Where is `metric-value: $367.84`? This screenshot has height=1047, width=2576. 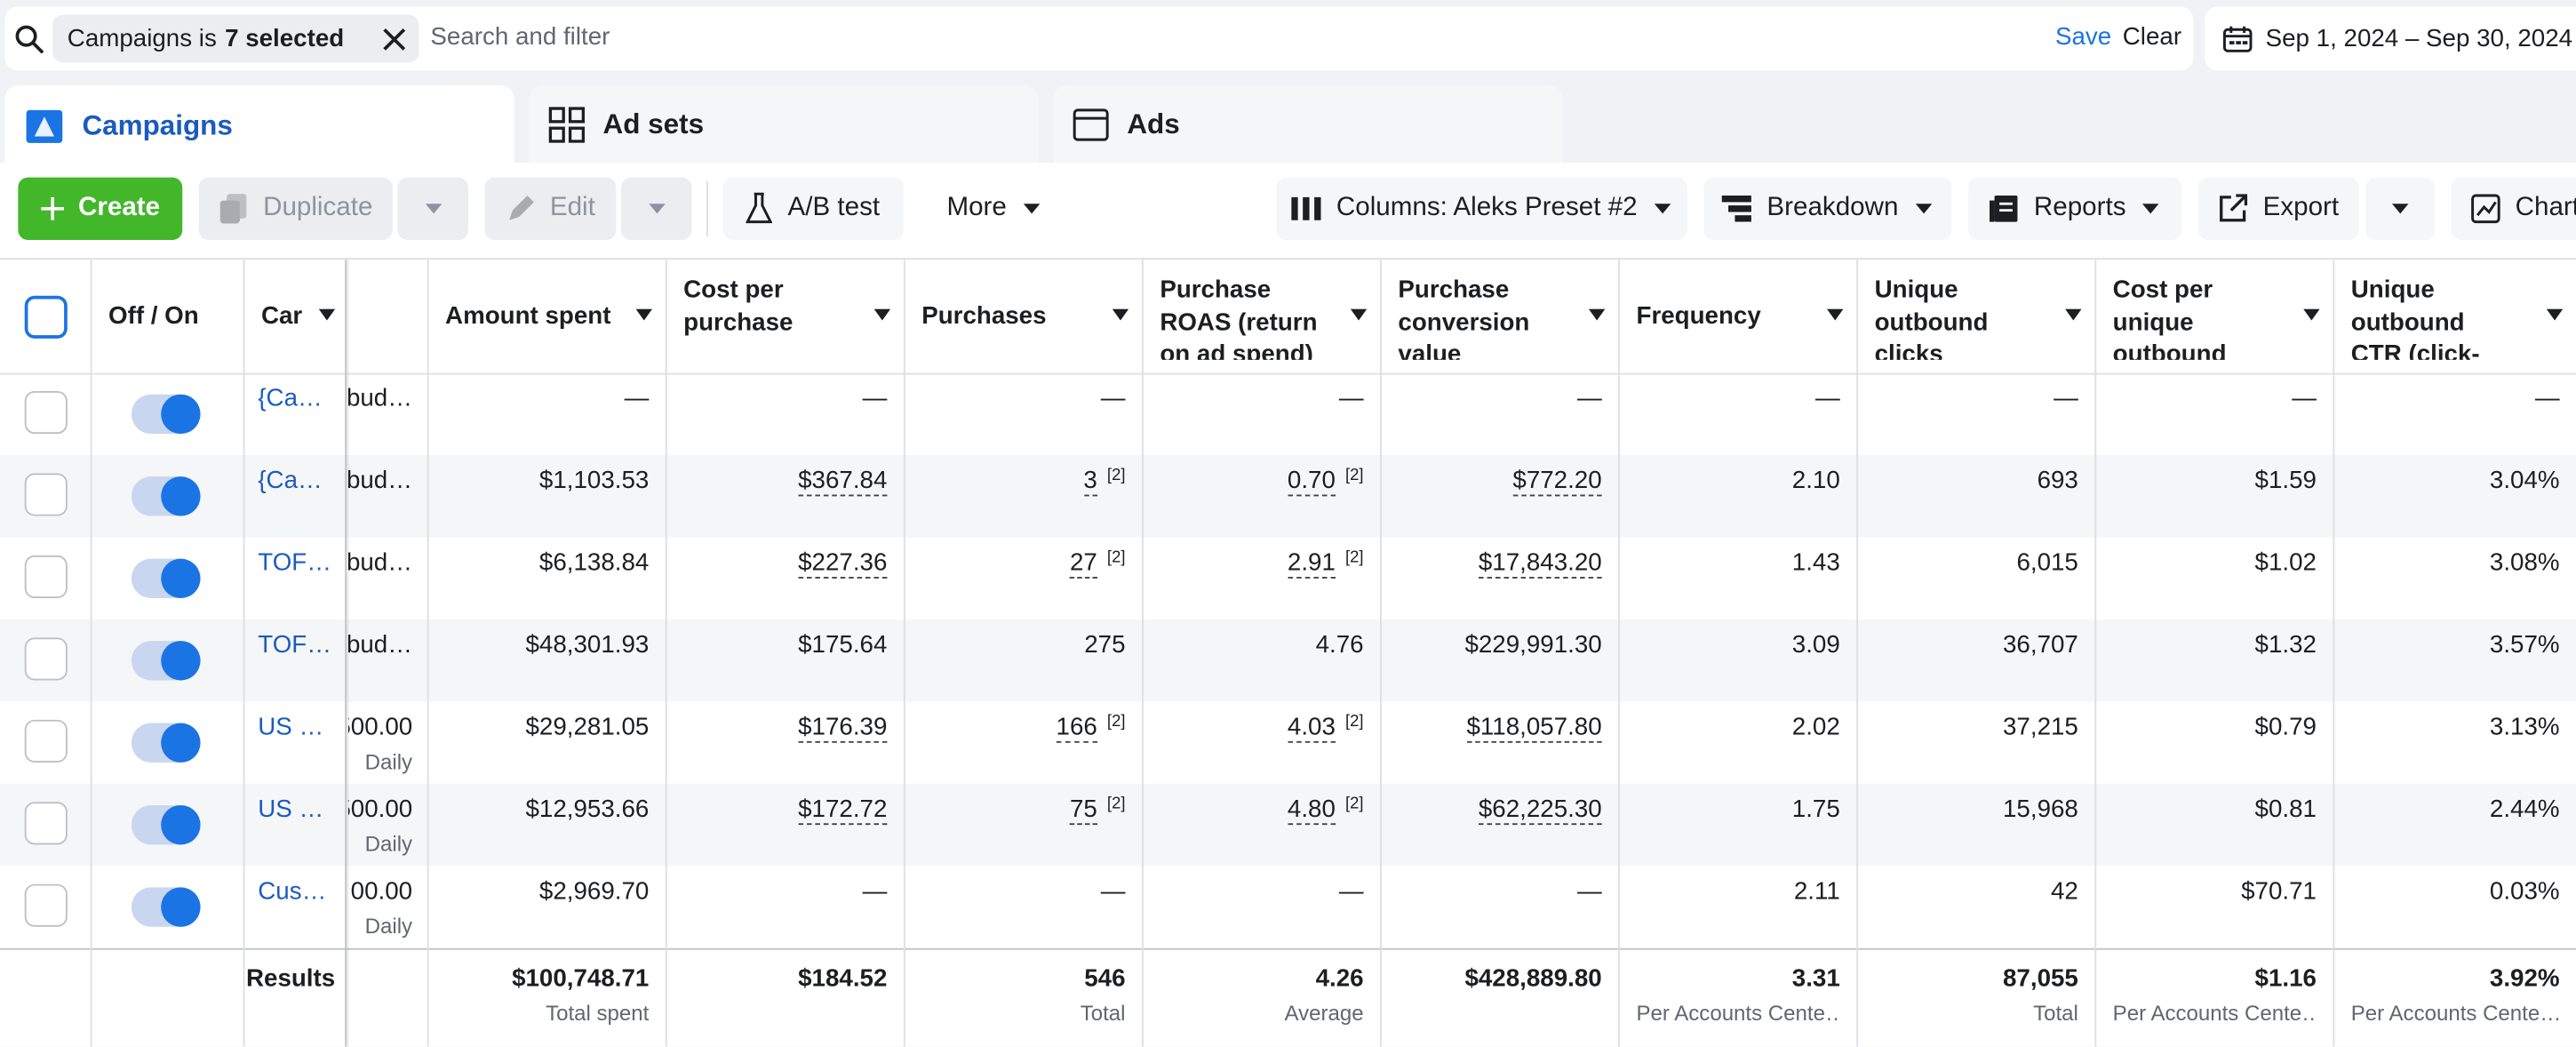
metric-value: $367.84 is located at coordinates (843, 482).